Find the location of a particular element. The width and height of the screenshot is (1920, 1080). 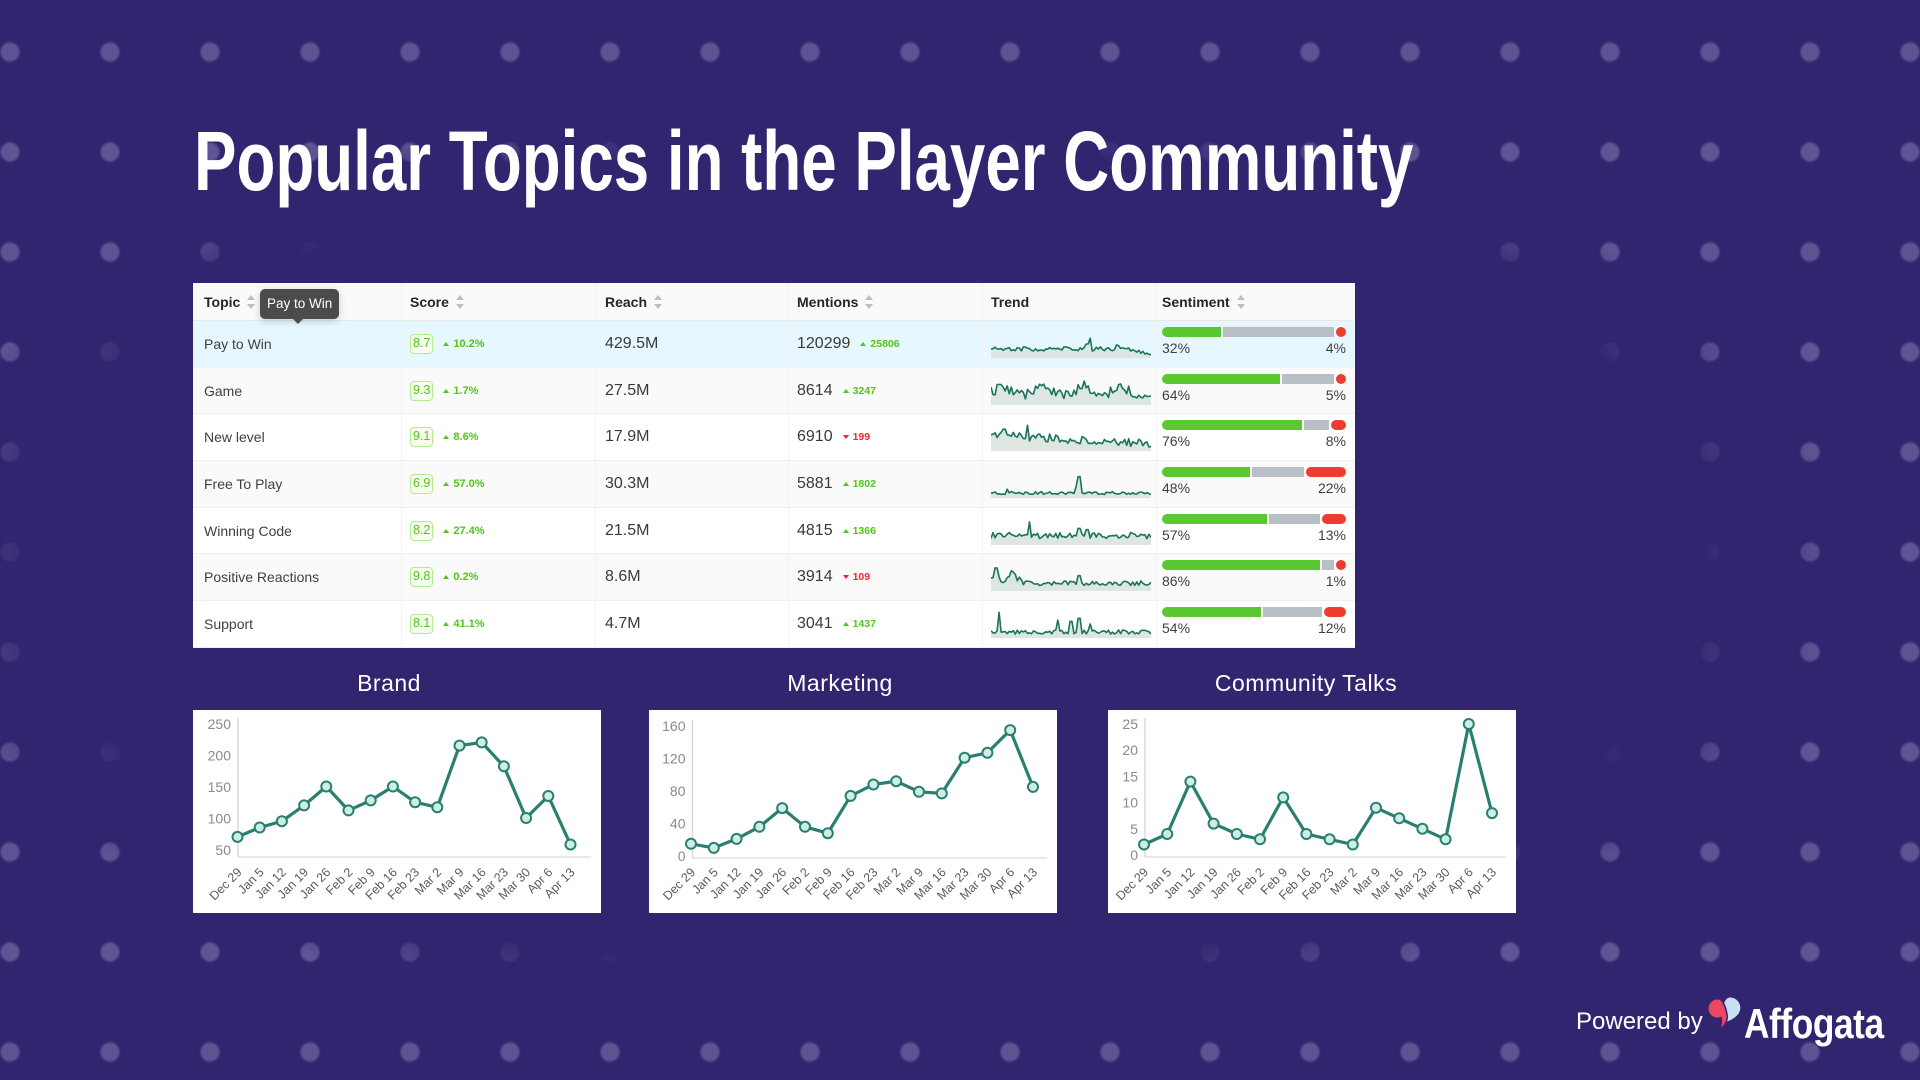

svg-text: 100 is located at coordinates (220, 819).